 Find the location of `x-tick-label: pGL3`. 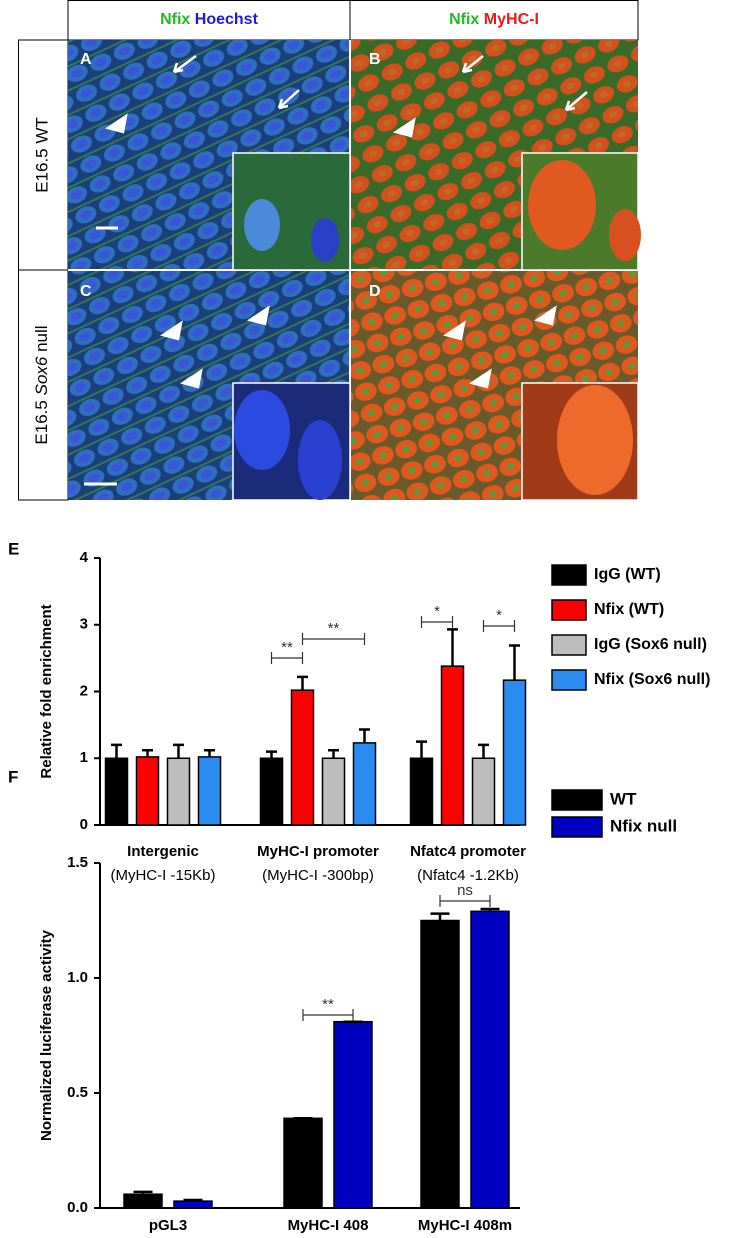

x-tick-label: pGL3 is located at coordinates (168, 1225).